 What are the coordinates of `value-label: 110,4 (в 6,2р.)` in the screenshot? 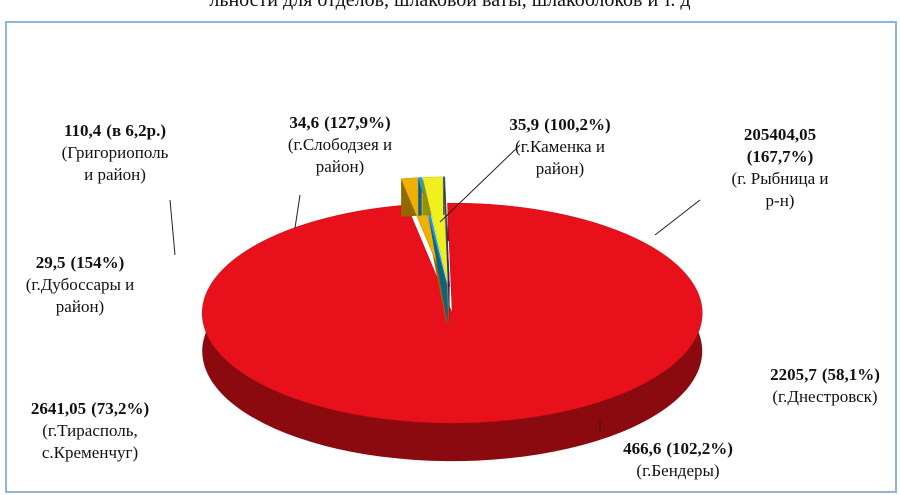 It's located at (115, 130).